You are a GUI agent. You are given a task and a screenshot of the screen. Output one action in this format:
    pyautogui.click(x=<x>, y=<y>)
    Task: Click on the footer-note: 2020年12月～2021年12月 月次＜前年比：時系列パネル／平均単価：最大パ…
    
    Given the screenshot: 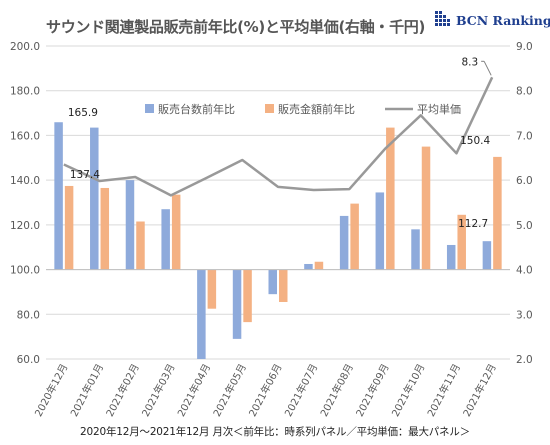 What is the action you would take?
    pyautogui.click(x=275, y=432)
    